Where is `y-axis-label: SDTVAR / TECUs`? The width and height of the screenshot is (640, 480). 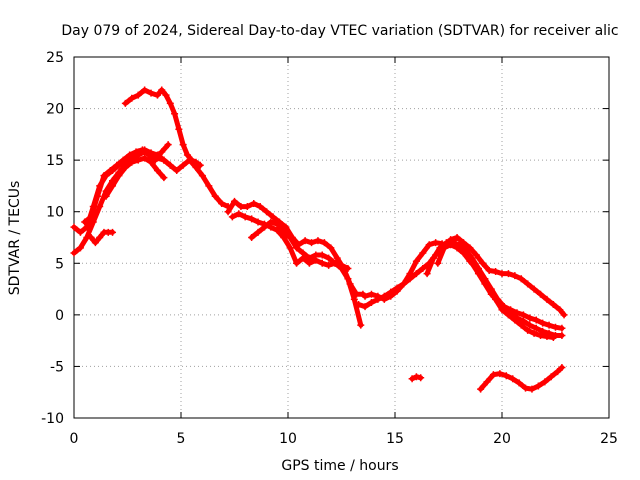
y-axis-label: SDTVAR / TECUs is located at coordinates (15, 238).